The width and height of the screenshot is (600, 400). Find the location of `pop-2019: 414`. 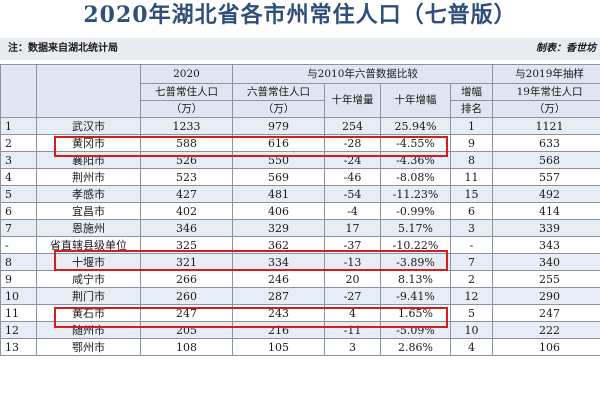

pop-2019: 414 is located at coordinates (546, 211).